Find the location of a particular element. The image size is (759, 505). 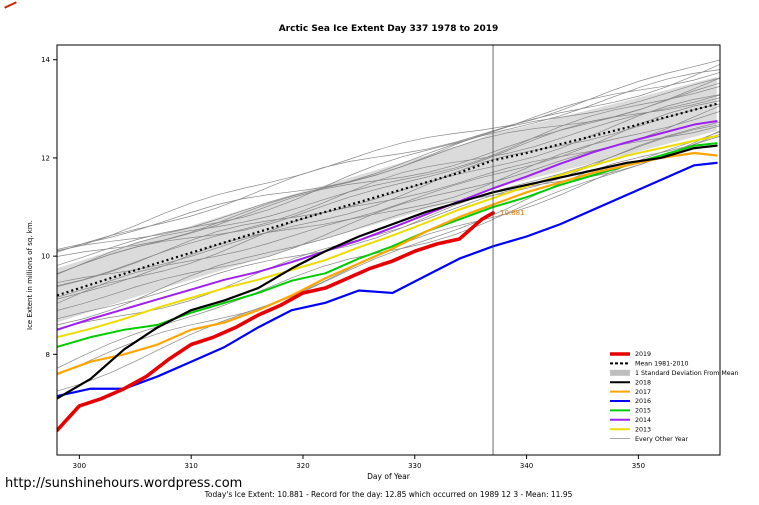

legend-label: 2017 is located at coordinates (643, 392).